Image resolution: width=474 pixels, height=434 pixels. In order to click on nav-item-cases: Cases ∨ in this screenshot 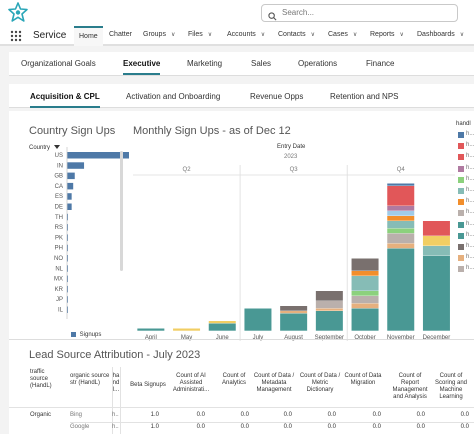, I will do `click(342, 34)`.